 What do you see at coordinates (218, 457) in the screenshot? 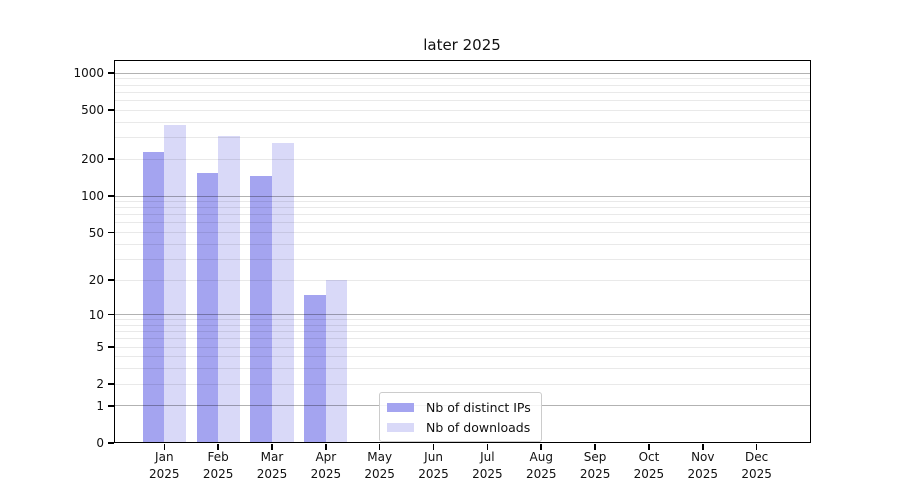
I see `x-tick-month: Feb` at bounding box center [218, 457].